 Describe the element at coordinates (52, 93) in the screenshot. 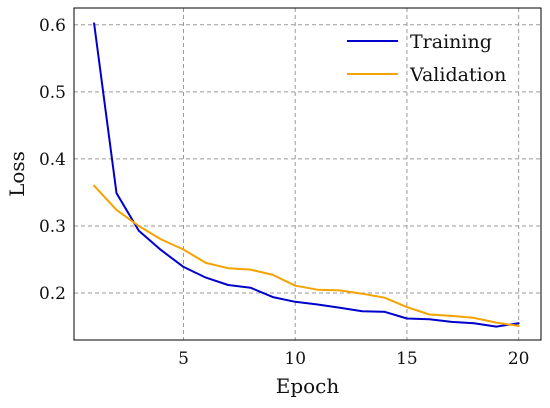

I see `y-tick-label: 0.5` at that location.